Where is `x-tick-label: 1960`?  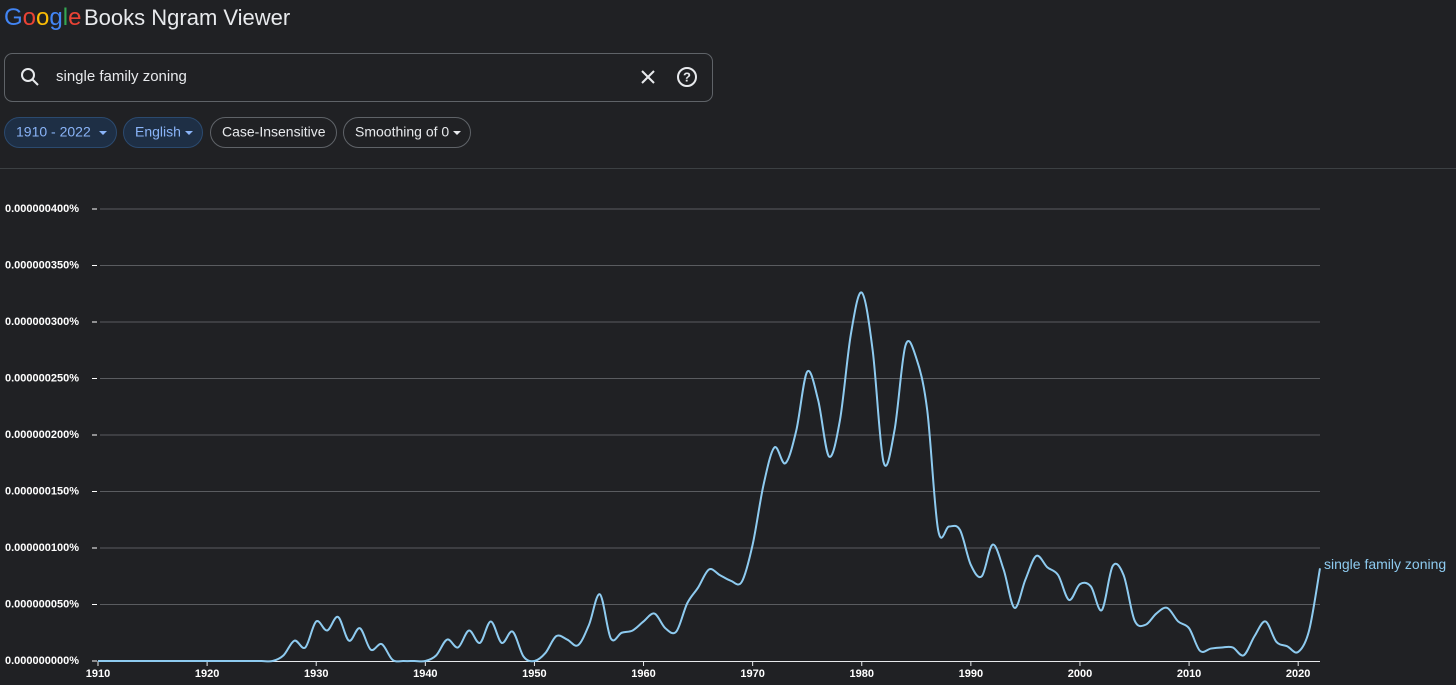
x-tick-label: 1960 is located at coordinates (643, 674).